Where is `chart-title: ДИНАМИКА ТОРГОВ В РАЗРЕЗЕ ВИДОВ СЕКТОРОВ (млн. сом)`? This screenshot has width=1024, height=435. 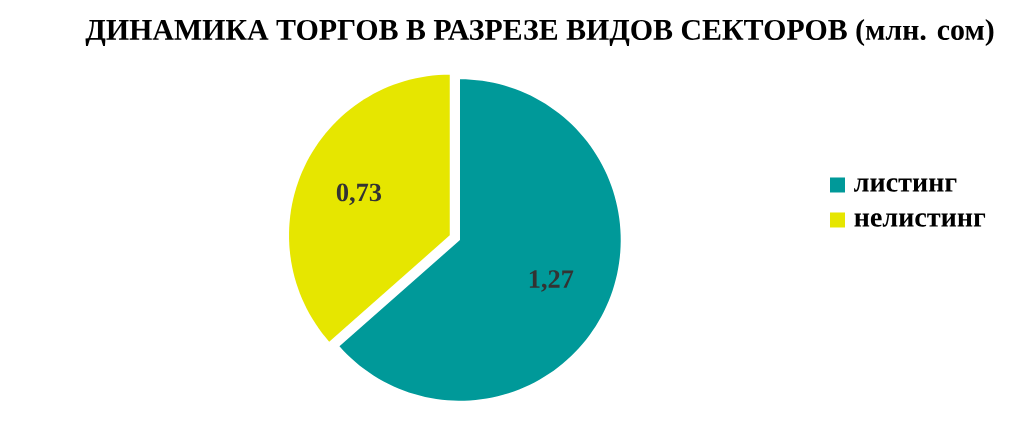 chart-title: ДИНАМИКА ТОРГОВ В РАЗРЕЗЕ ВИДОВ СЕКТОРОВ (млн. сом) is located at coordinates (539, 32).